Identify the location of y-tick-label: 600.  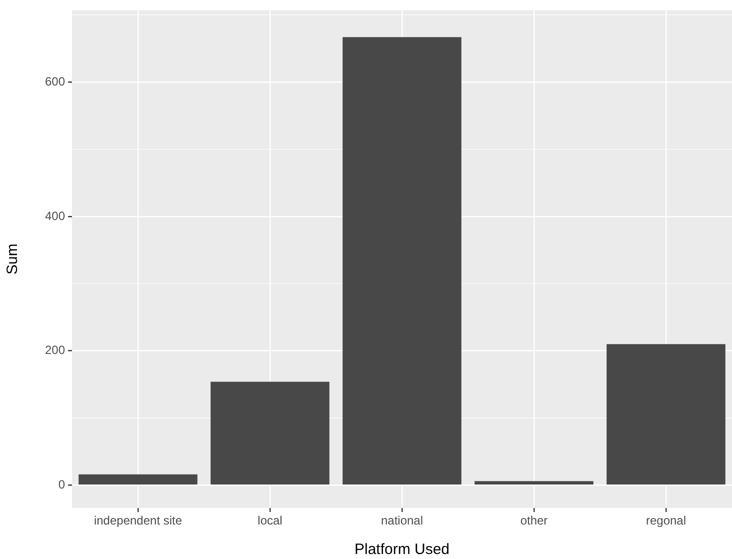
(55, 81).